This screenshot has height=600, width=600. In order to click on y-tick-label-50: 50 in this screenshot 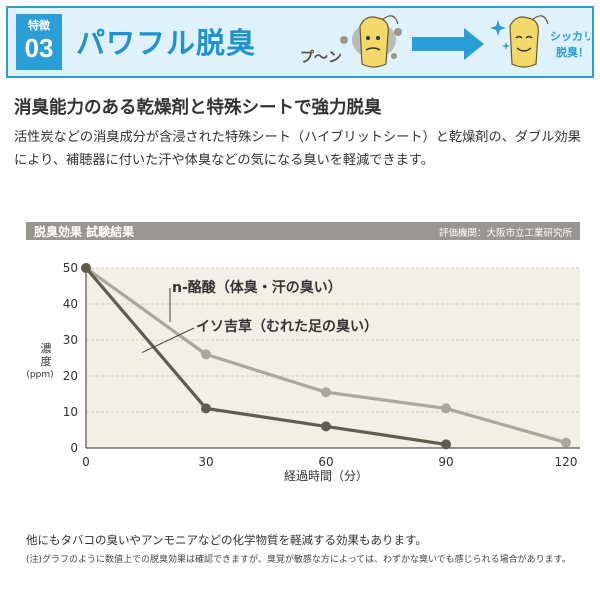, I will do `click(70, 268)`.